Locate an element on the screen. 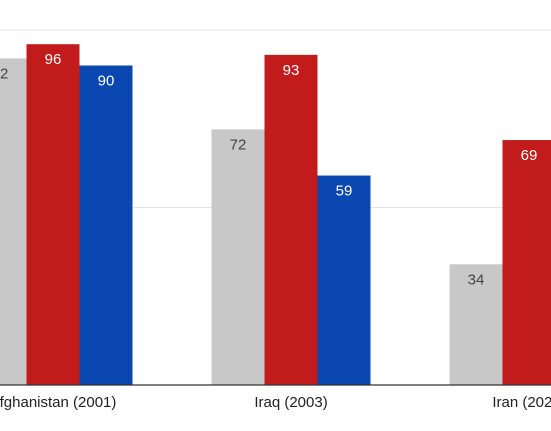 The width and height of the screenshot is (551, 431). x-tick-labels: Afghanistan (2001) Iraq (2003) Iran (2025) is located at coordinates (275, 402).